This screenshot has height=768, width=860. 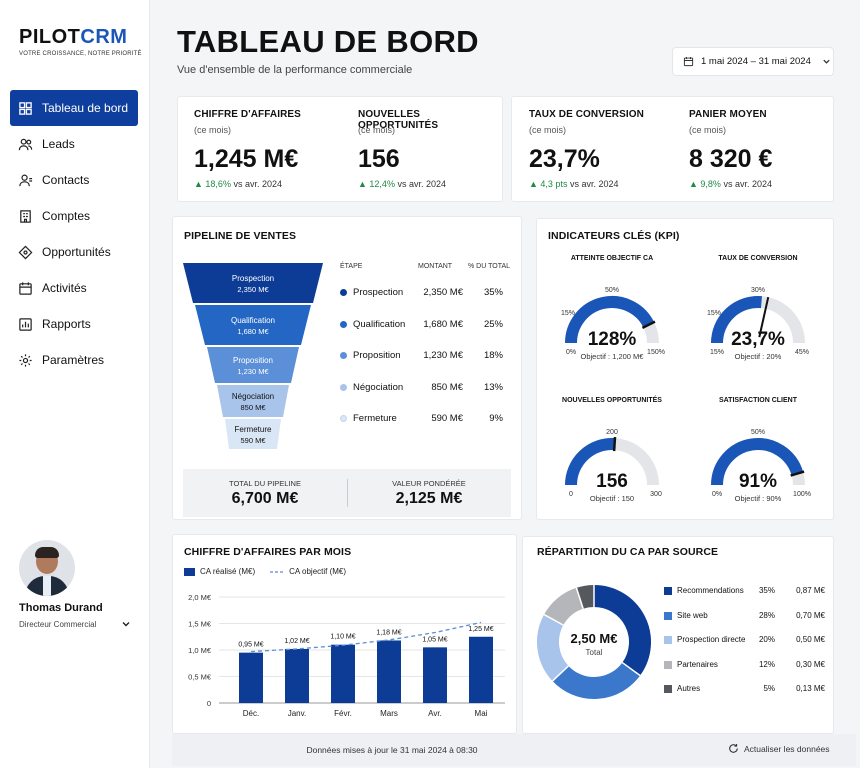 I want to click on user-profile: Thomas Durand Directeur Commercial, so click(x=79, y=584).